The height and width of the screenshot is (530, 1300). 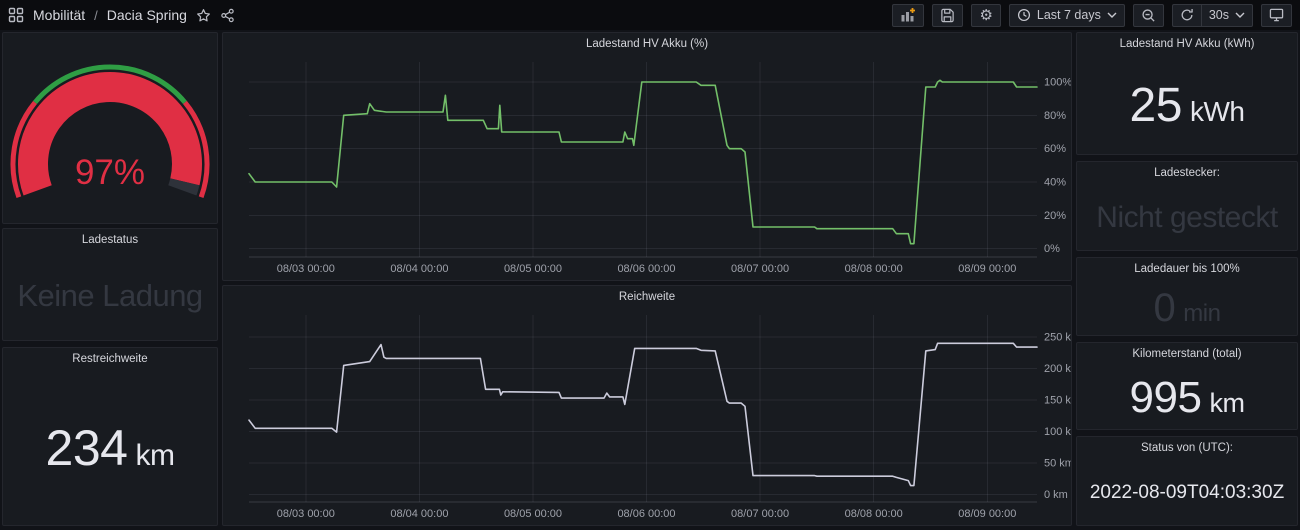 I want to click on panel-title-ladedauer: Ladedauer bis 100%, so click(x=1187, y=269).